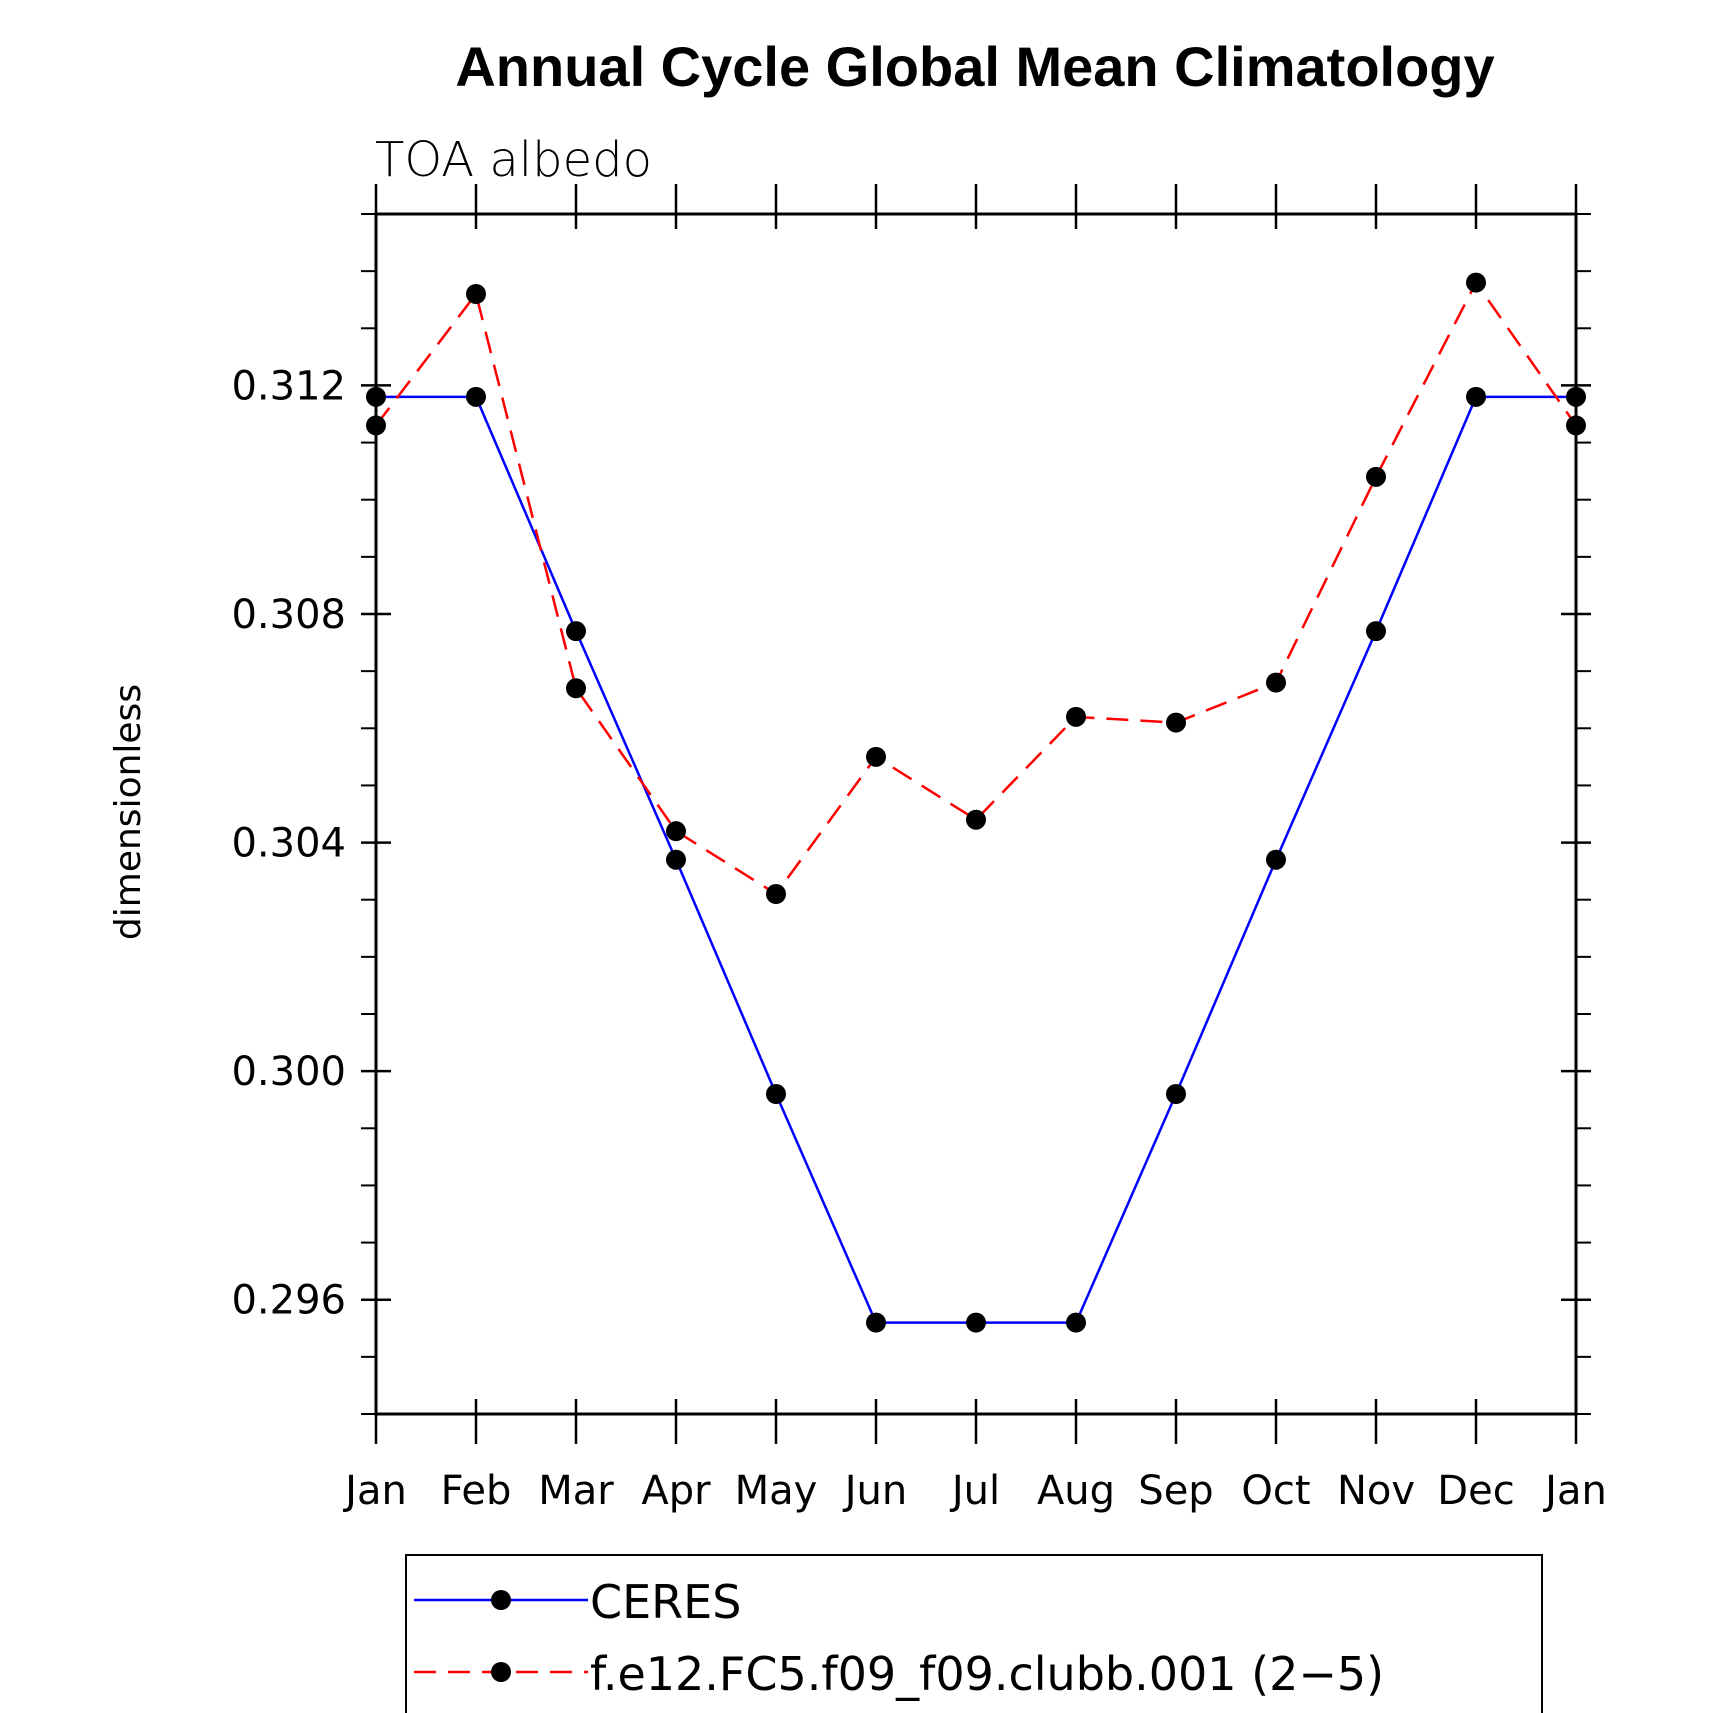  I want to click on legend-marker-model, so click(501, 1672).